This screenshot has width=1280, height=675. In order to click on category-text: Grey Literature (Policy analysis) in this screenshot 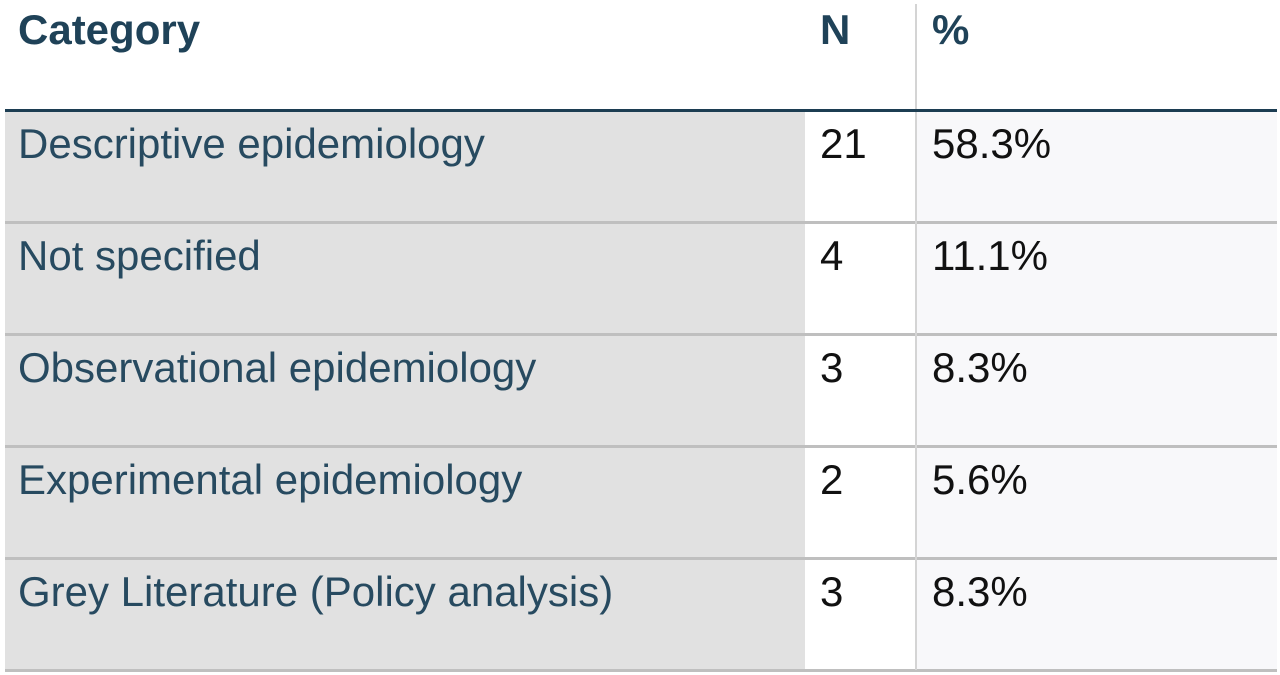, I will do `click(316, 591)`.